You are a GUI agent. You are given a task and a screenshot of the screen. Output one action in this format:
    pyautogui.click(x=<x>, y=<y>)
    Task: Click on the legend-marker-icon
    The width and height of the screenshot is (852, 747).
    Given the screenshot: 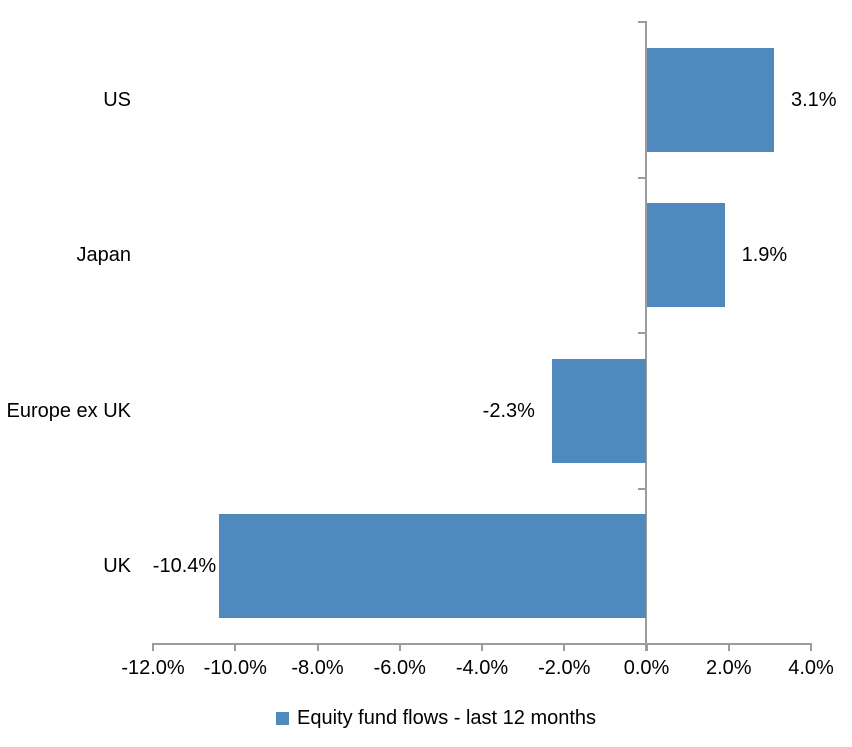 What is the action you would take?
    pyautogui.click(x=282, y=718)
    